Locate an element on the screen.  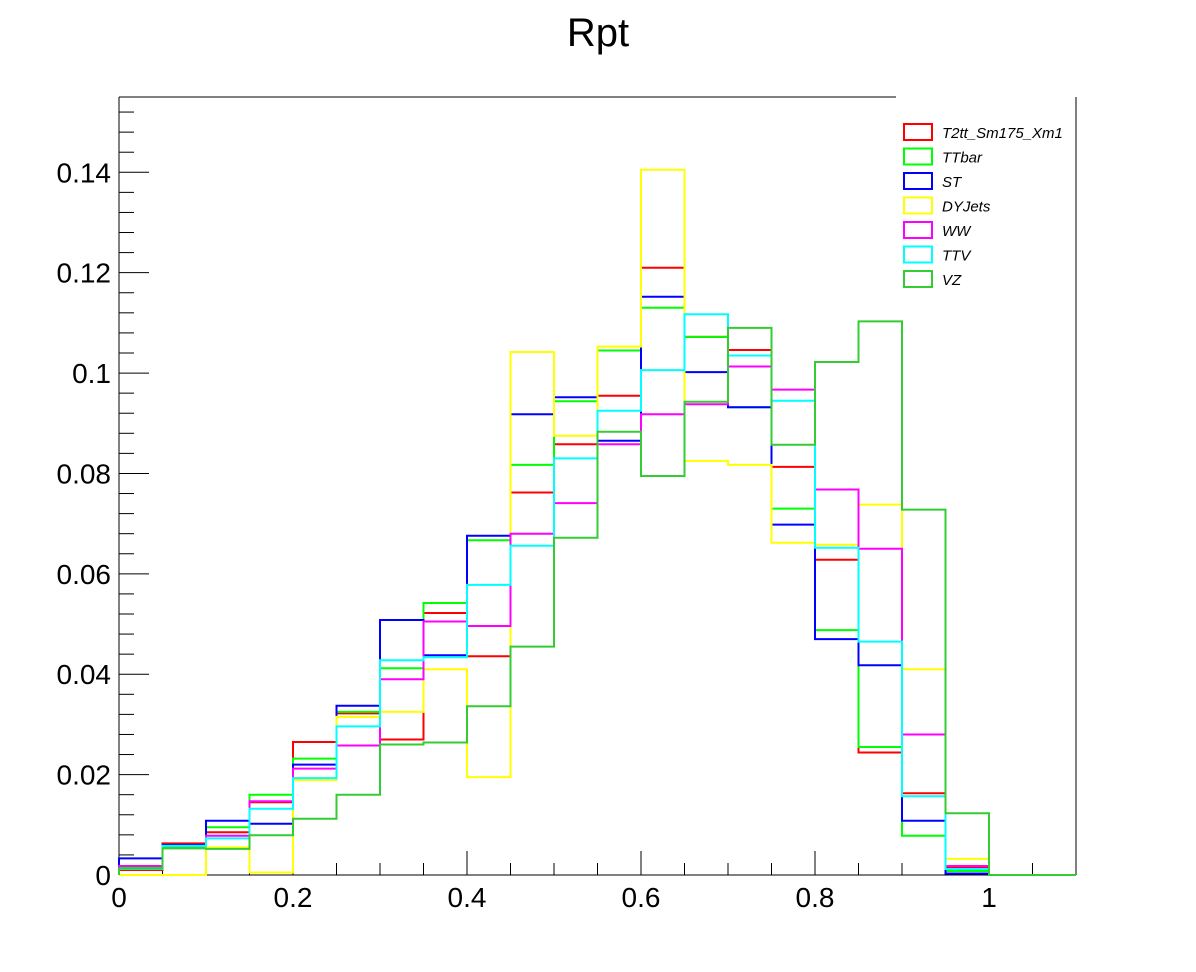
y-tick-label: 0.12 is located at coordinates (84, 273).